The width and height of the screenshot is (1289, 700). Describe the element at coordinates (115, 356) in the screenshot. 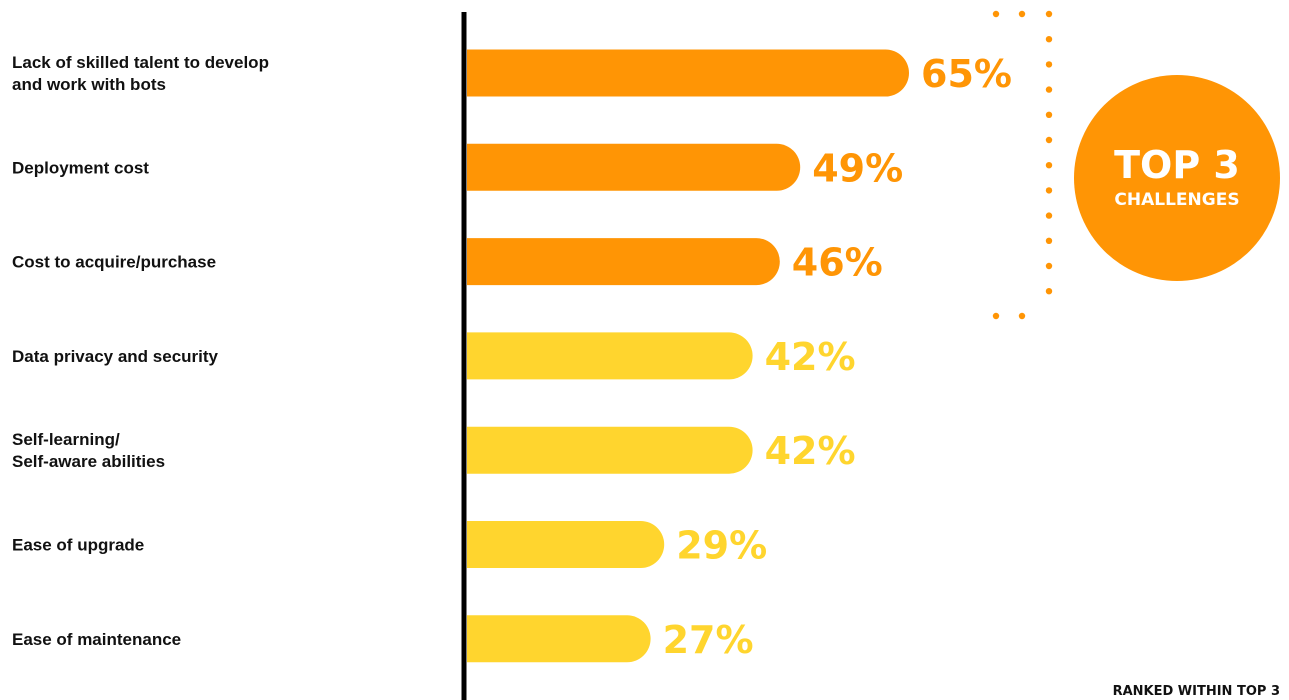

I see `category-label: Data privacy and security` at that location.